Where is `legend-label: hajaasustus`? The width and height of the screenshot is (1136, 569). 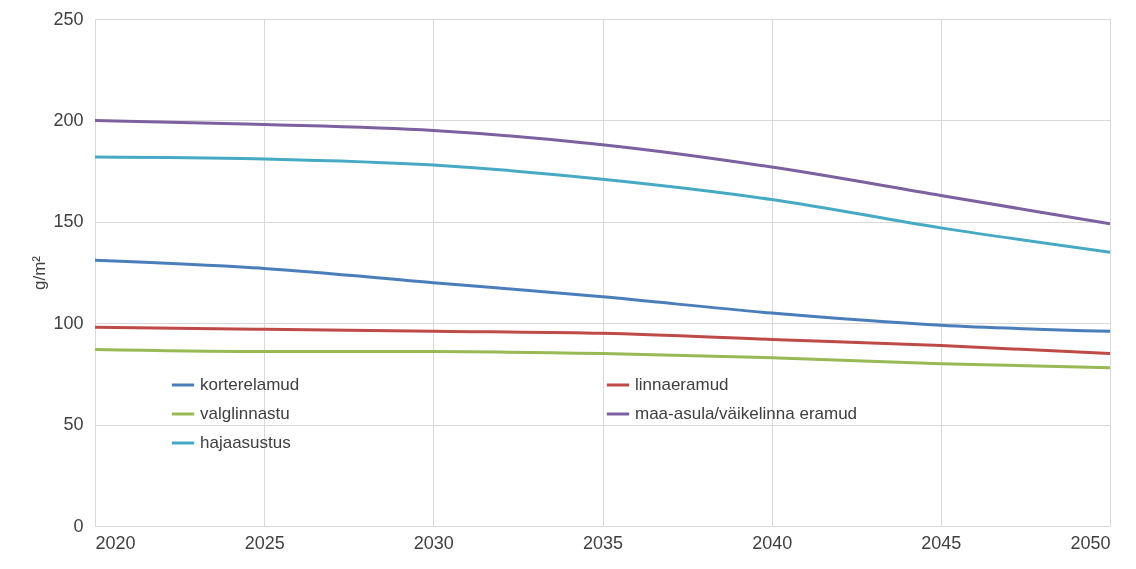 legend-label: hajaasustus is located at coordinates (245, 442).